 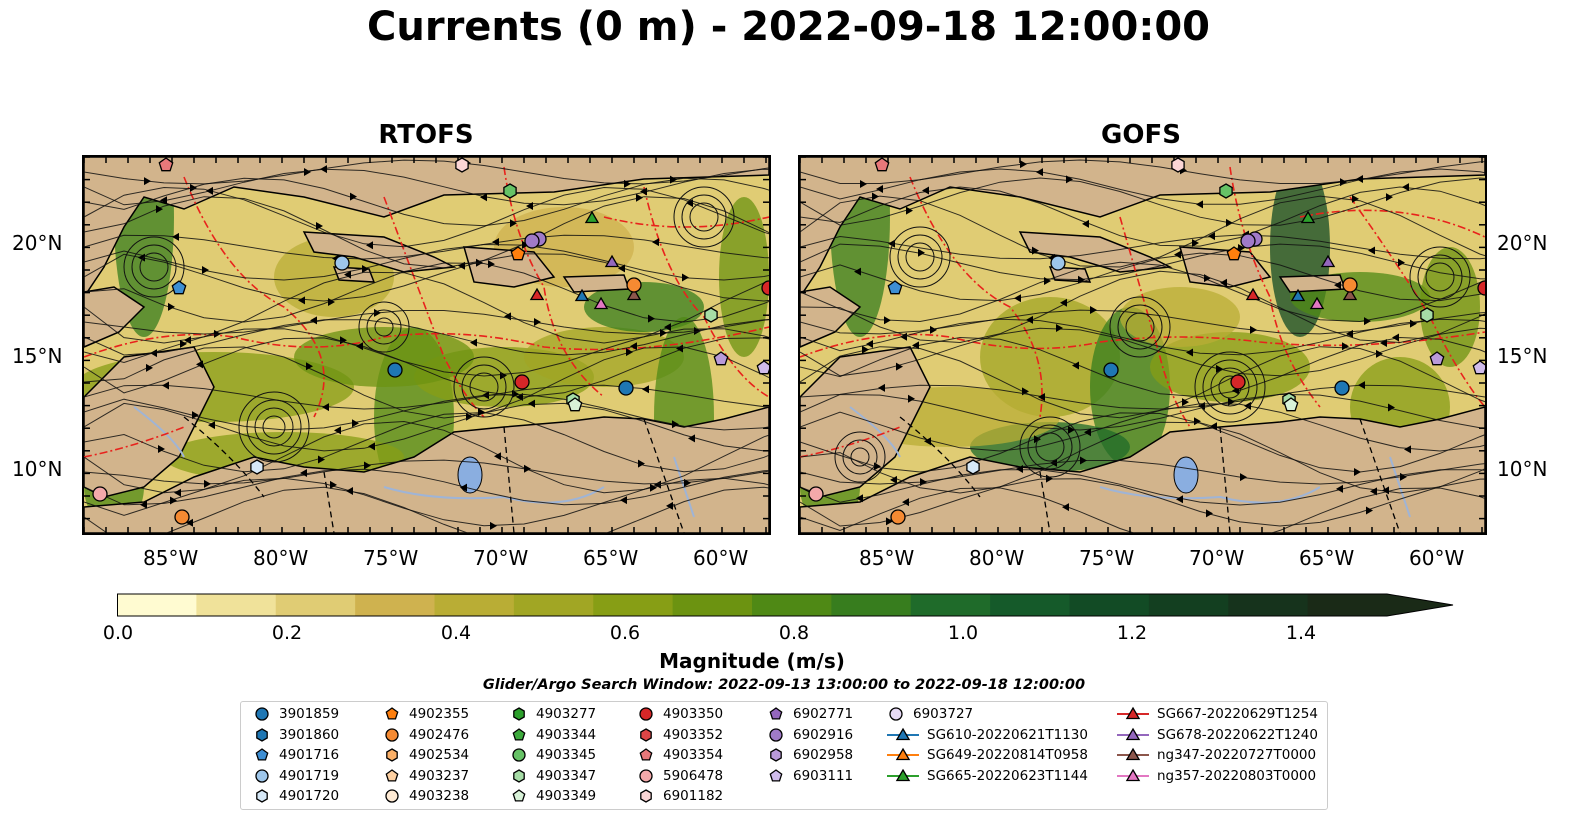 What do you see at coordinates (693, 714) in the screenshot?
I see `legend-label: 4903350` at bounding box center [693, 714].